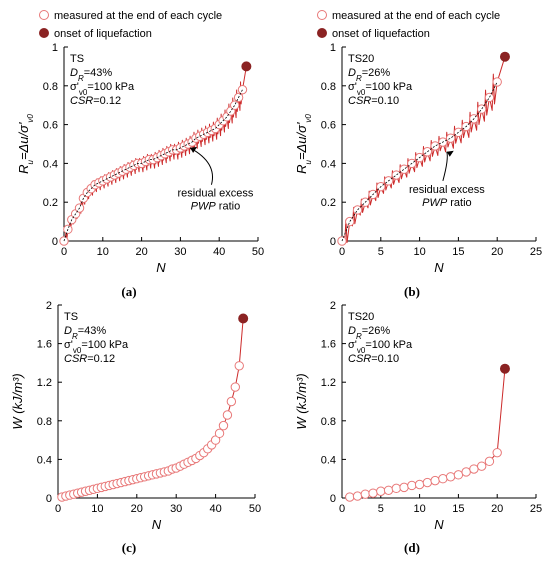  What do you see at coordinates (44, 345) in the screenshot?
I see `y-tick-label: 1.6` at bounding box center [44, 345].